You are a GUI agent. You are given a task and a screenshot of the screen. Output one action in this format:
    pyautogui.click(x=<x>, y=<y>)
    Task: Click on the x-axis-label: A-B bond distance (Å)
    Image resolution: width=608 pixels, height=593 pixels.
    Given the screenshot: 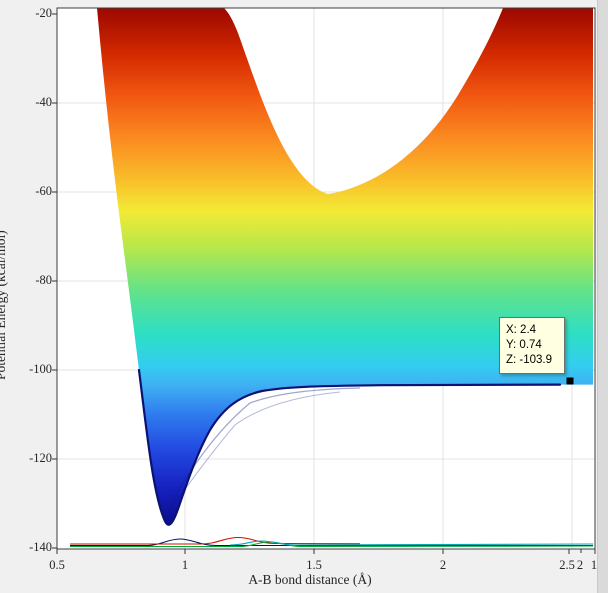 What is the action you would take?
    pyautogui.click(x=310, y=579)
    